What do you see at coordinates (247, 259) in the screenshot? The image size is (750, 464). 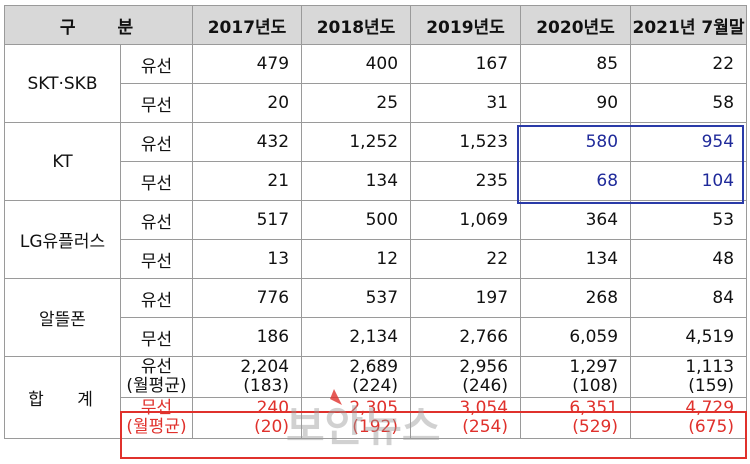 I see `cell-value: 13` at bounding box center [247, 259].